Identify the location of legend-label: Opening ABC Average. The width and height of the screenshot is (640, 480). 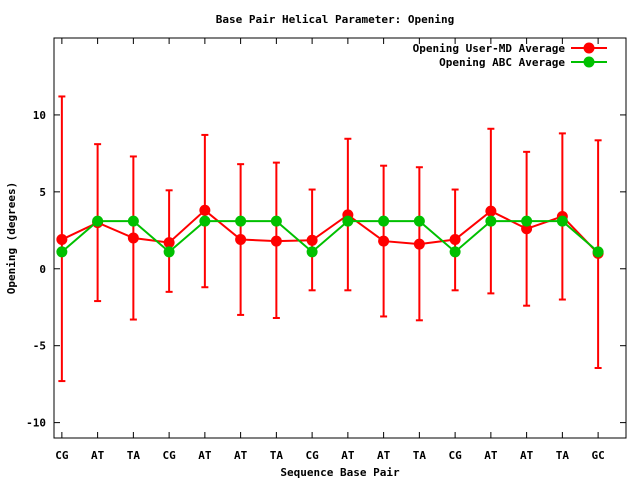
(502, 62).